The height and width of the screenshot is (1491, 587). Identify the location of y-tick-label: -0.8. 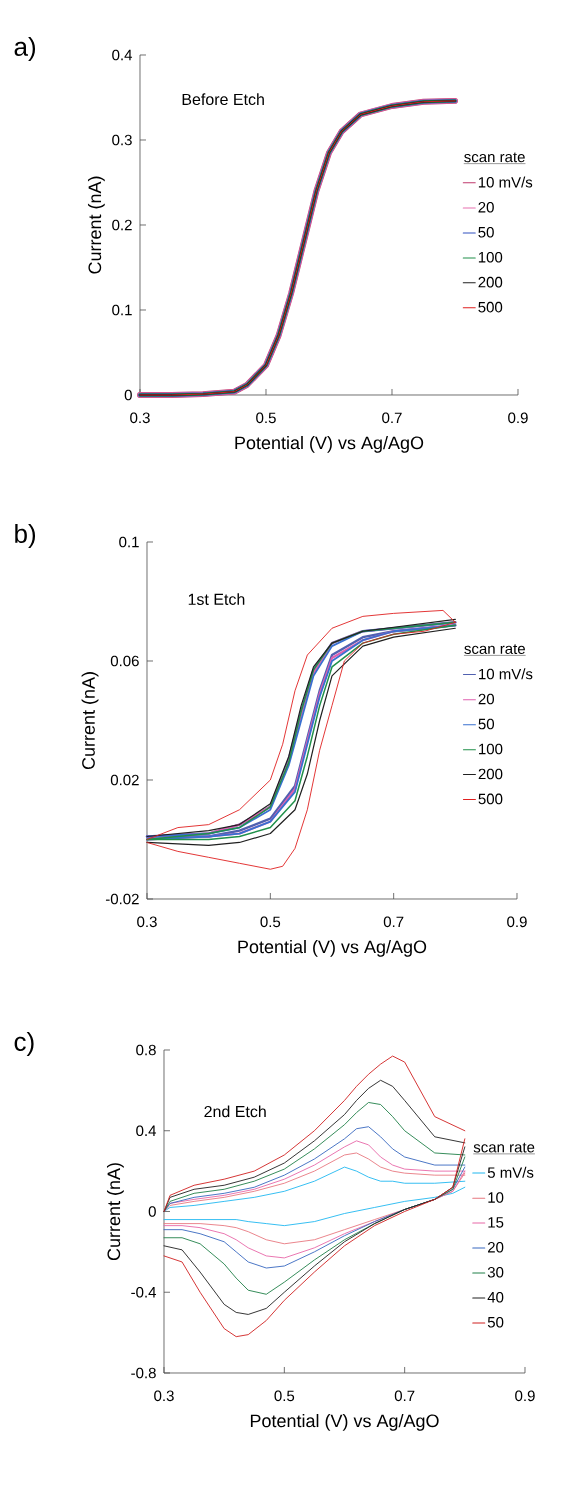
(143, 1373).